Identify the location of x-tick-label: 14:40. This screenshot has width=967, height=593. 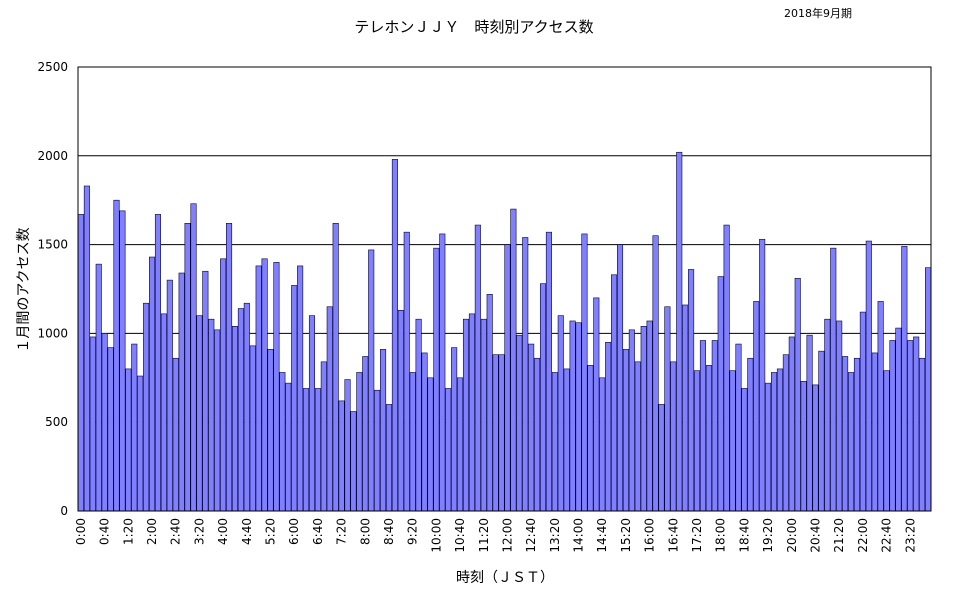
(602, 535).